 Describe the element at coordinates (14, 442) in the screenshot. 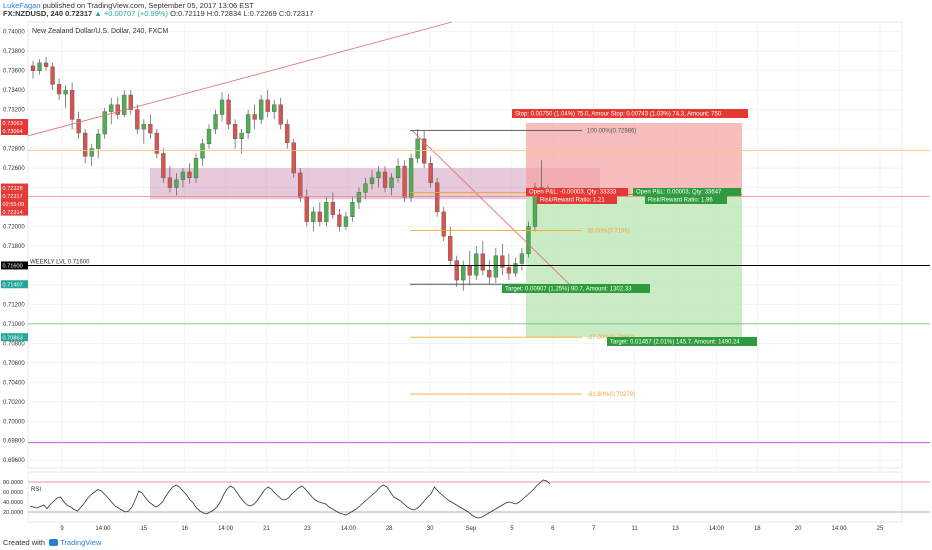

I see `price-tick-label: 0.69800` at that location.